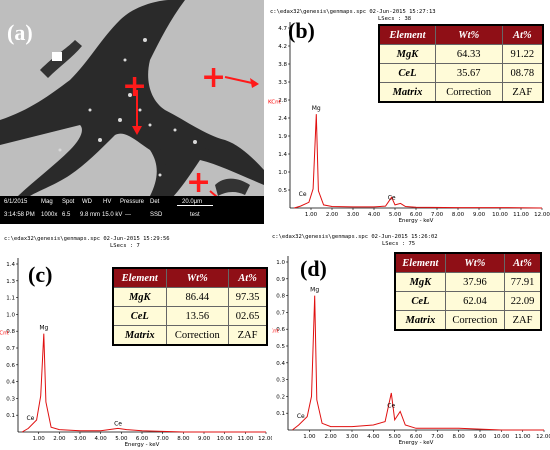 The height and width of the screenshot is (450, 550). I want to click on y-tick-label: 0.6, so click(10, 366).